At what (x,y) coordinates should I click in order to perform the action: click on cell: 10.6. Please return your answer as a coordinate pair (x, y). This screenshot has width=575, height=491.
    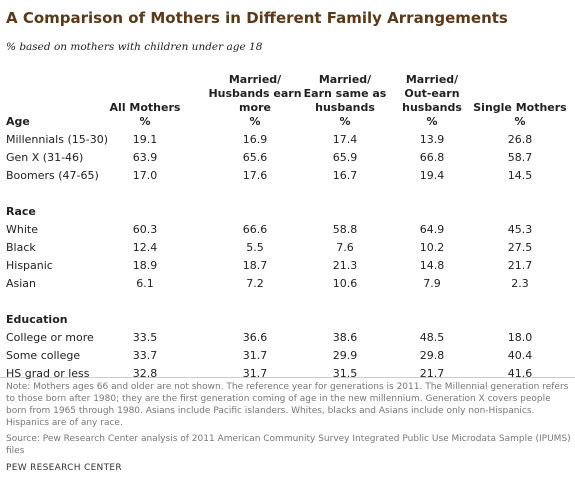
    Looking at the image, I should click on (345, 283).